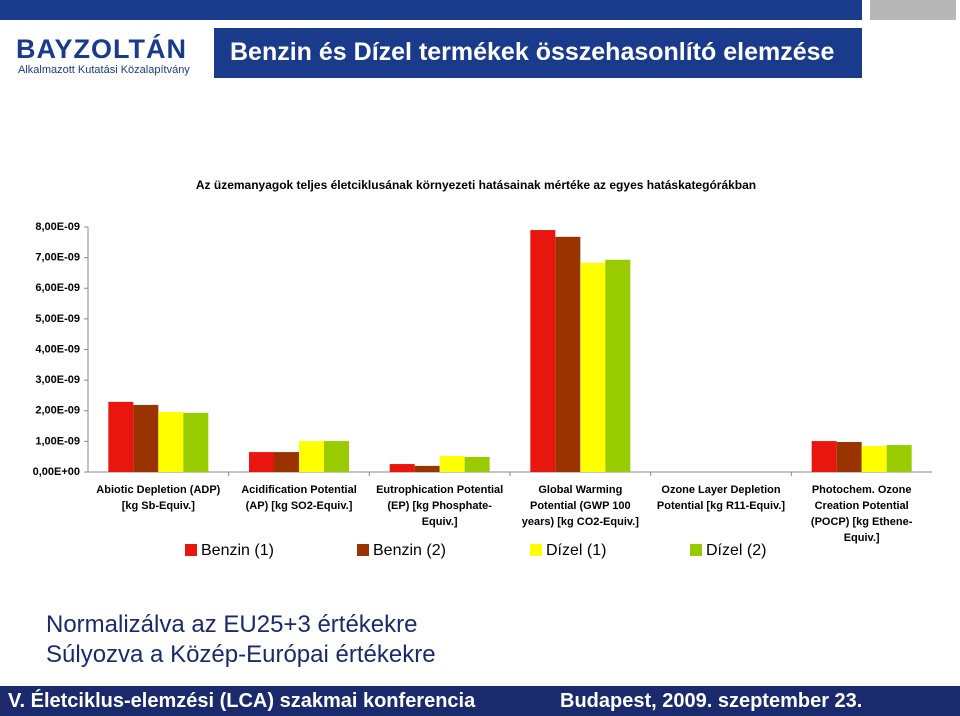 The image size is (960, 716). What do you see at coordinates (57, 319) in the screenshot?
I see `y-tick-label: 5,00E-09` at bounding box center [57, 319].